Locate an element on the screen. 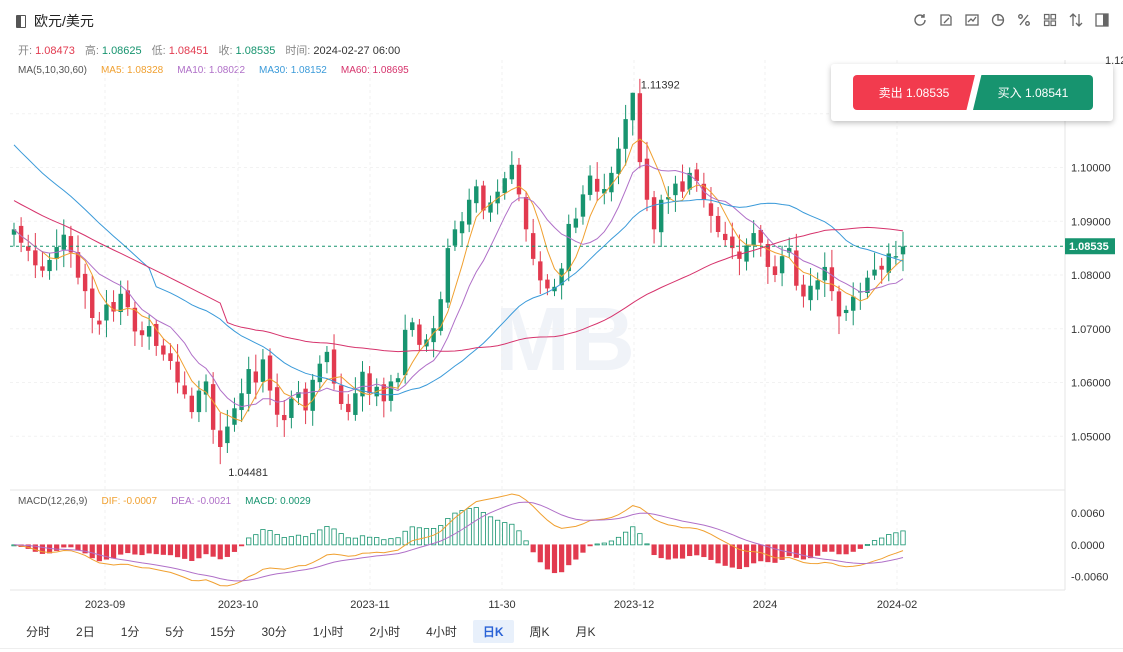  macd-legend-title: MACD(12,26,9) is located at coordinates (53, 501).